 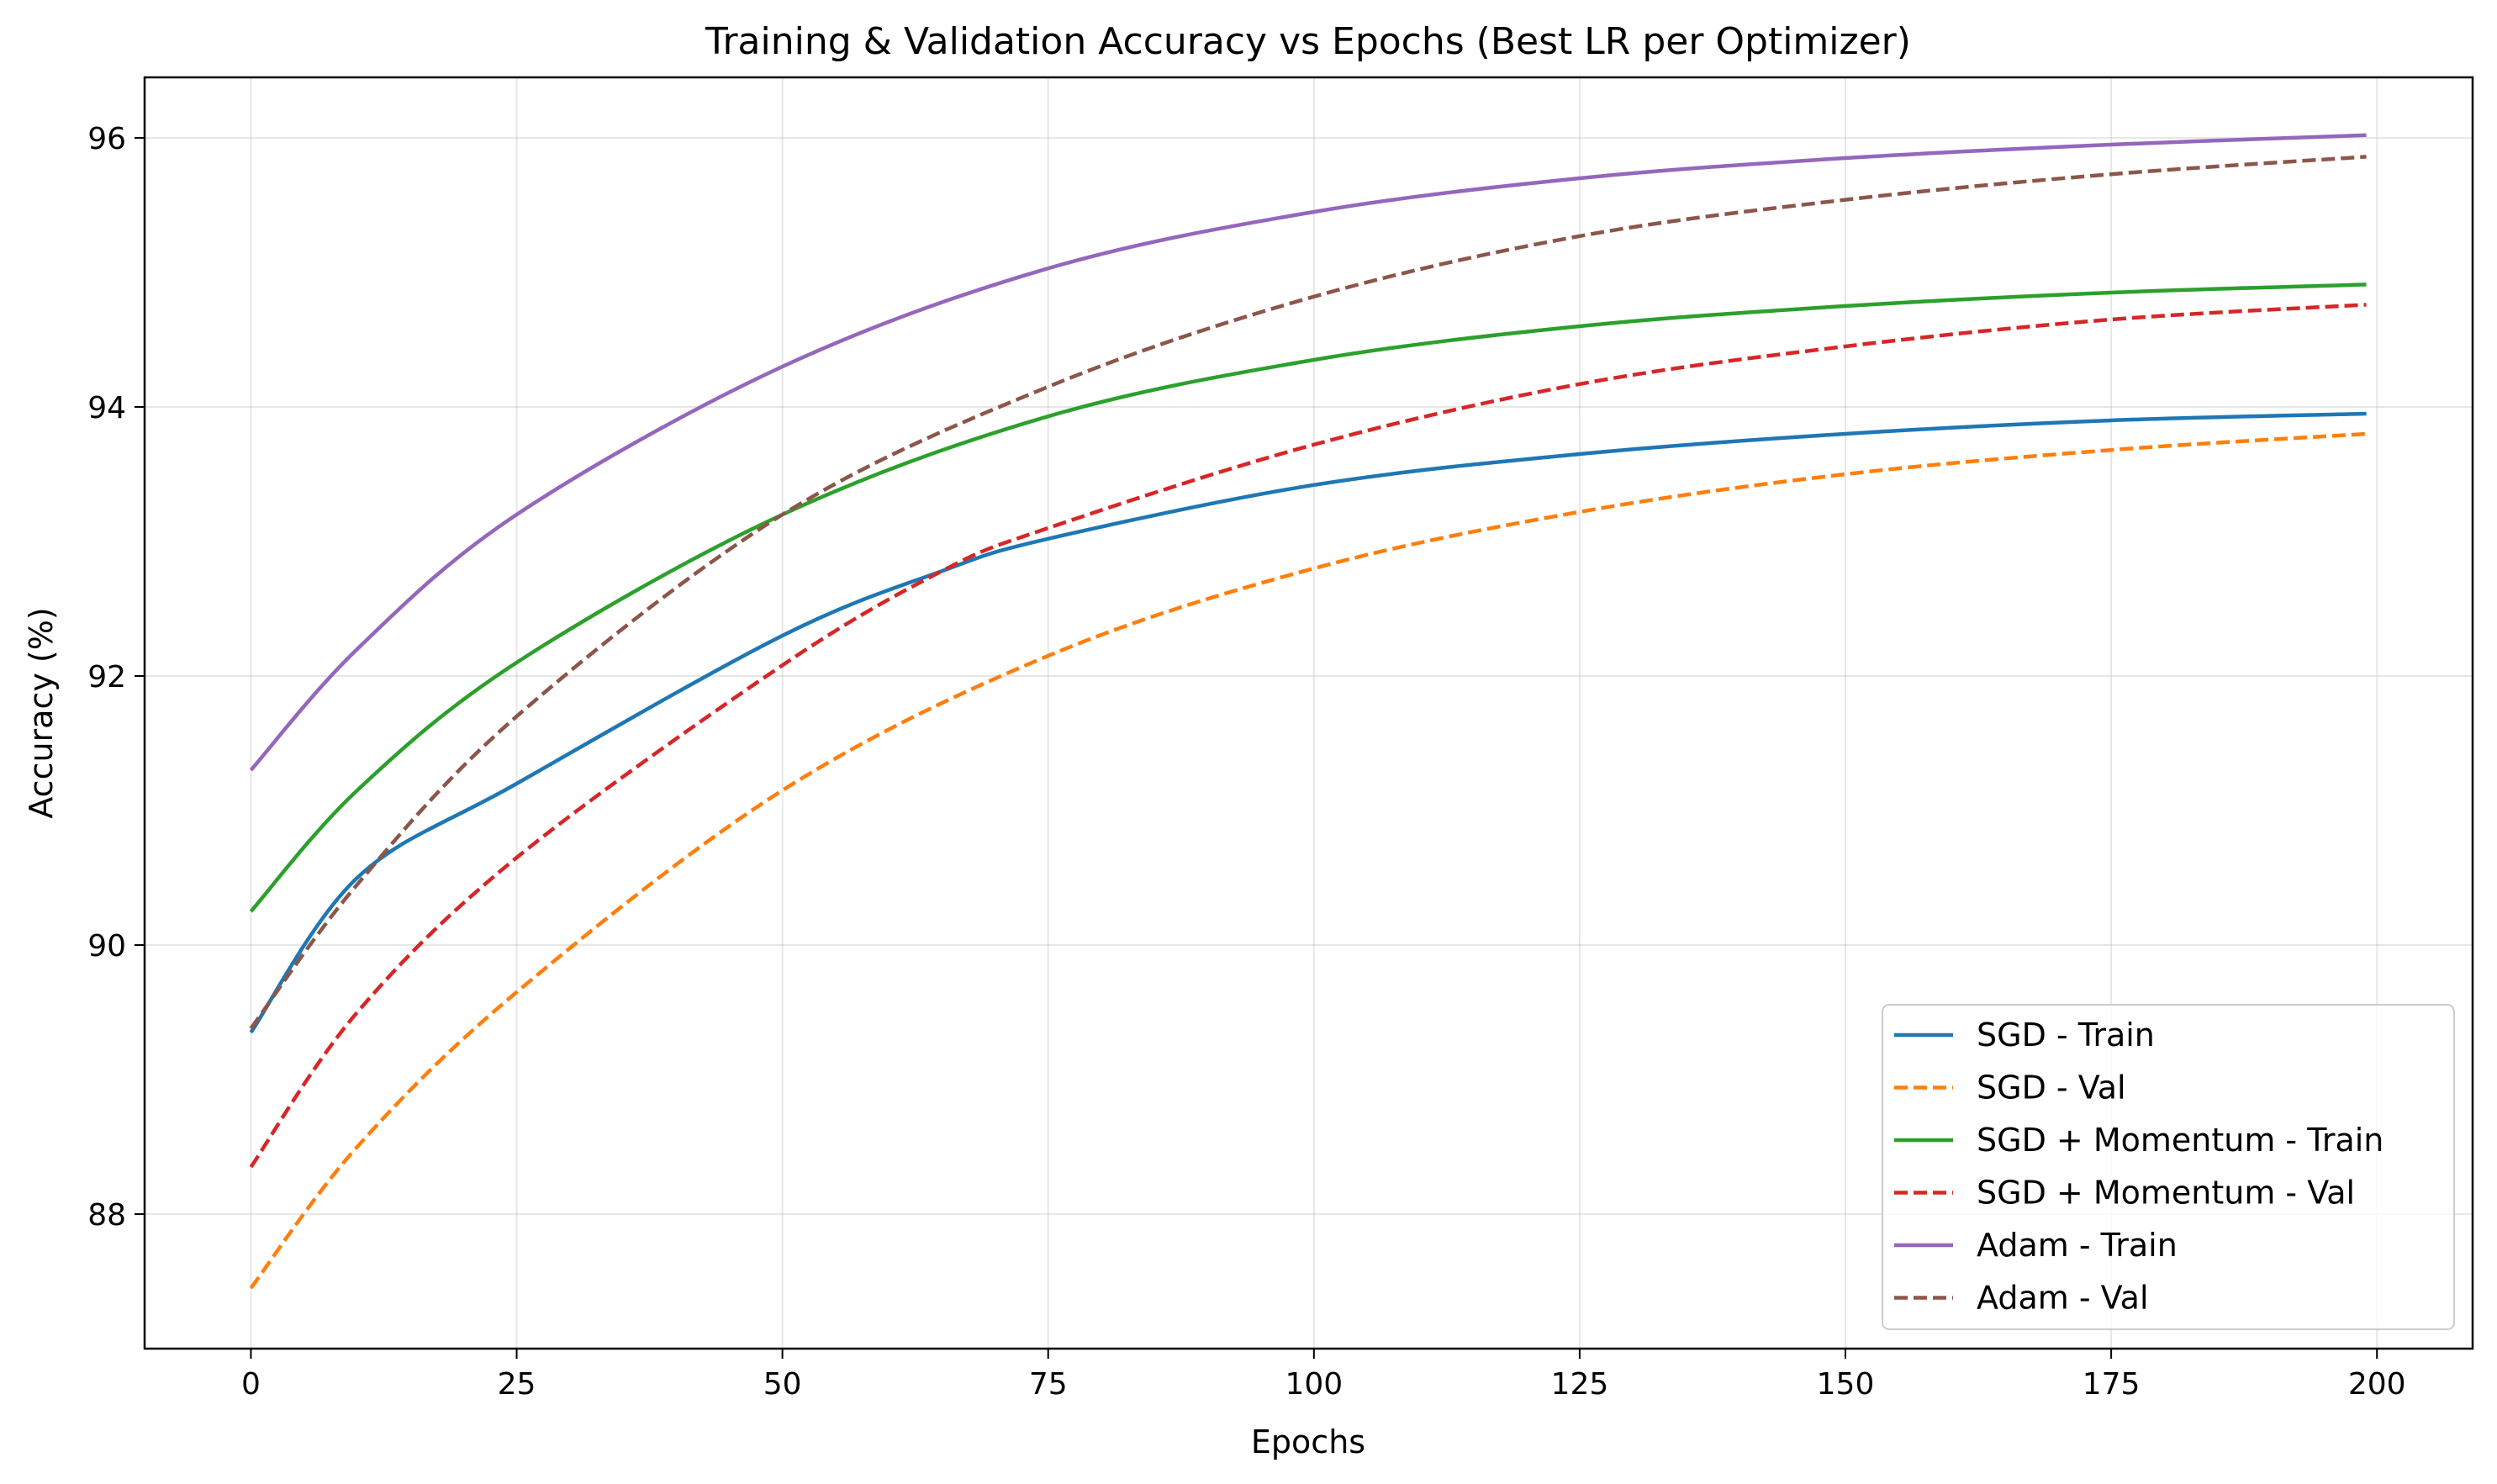 I want to click on legend-box, so click(x=2168, y=1167).